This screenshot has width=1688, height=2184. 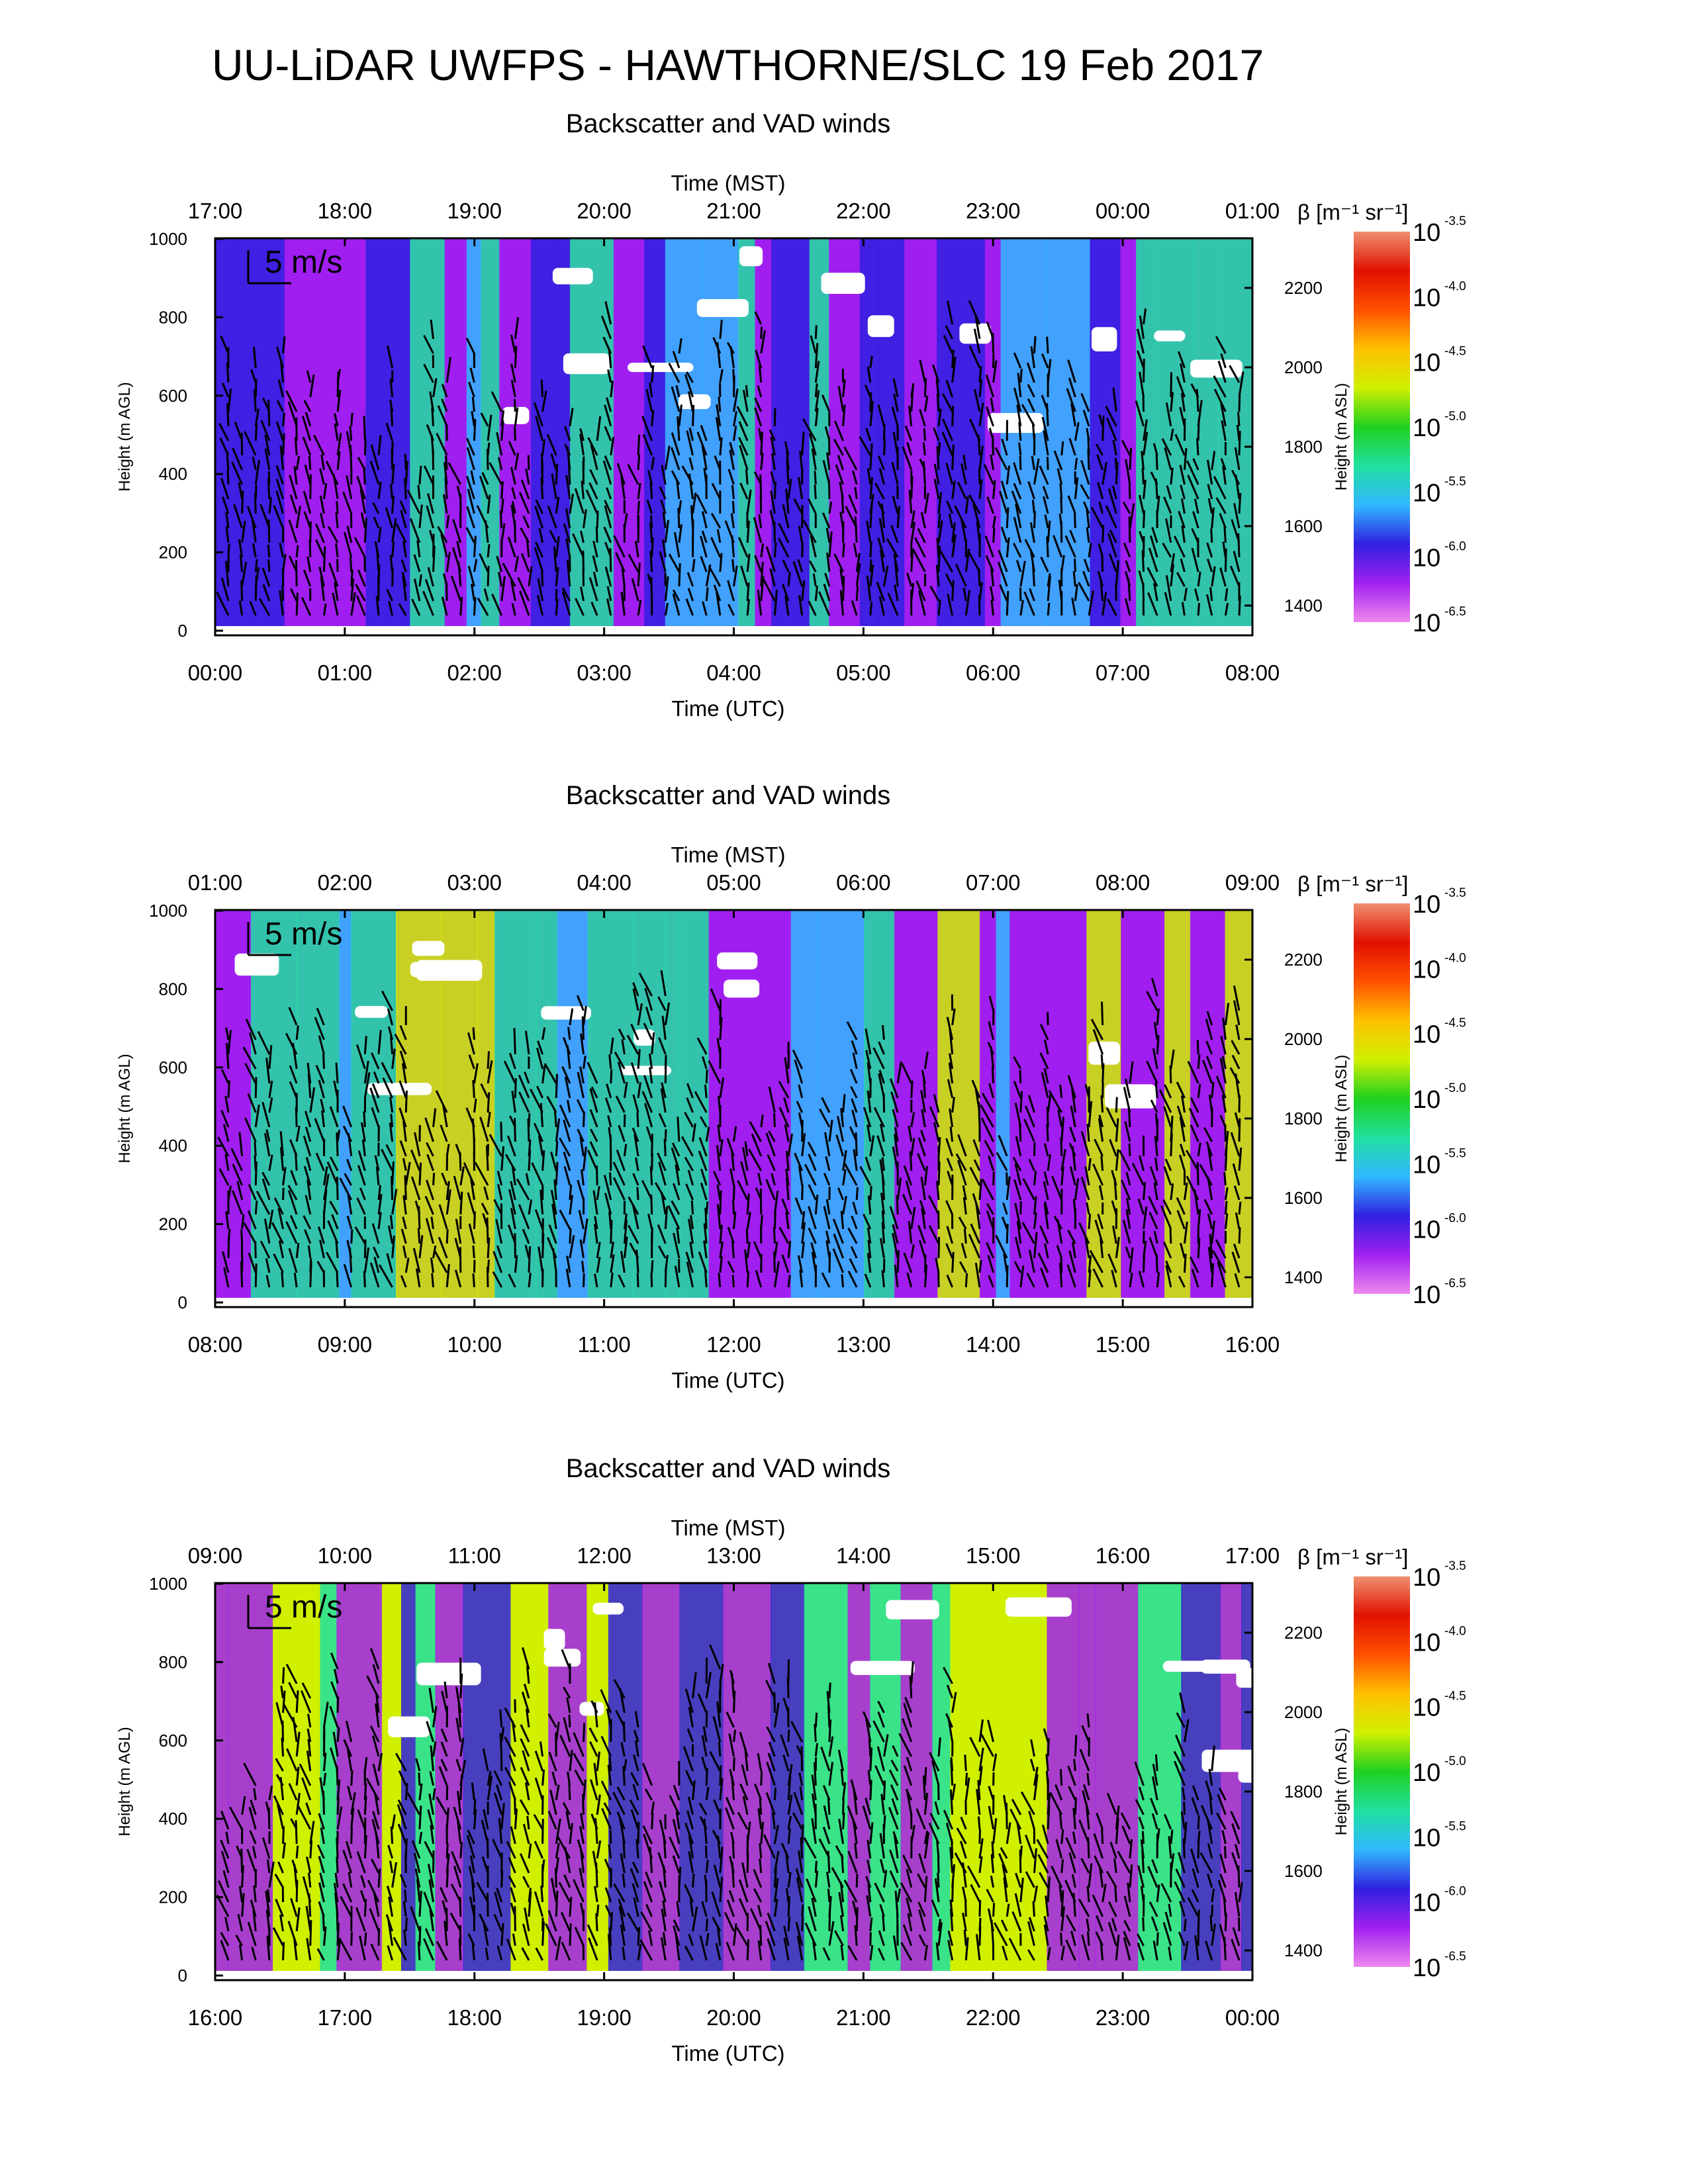 I want to click on x-tick-label-top: 02:00, so click(x=345, y=883).